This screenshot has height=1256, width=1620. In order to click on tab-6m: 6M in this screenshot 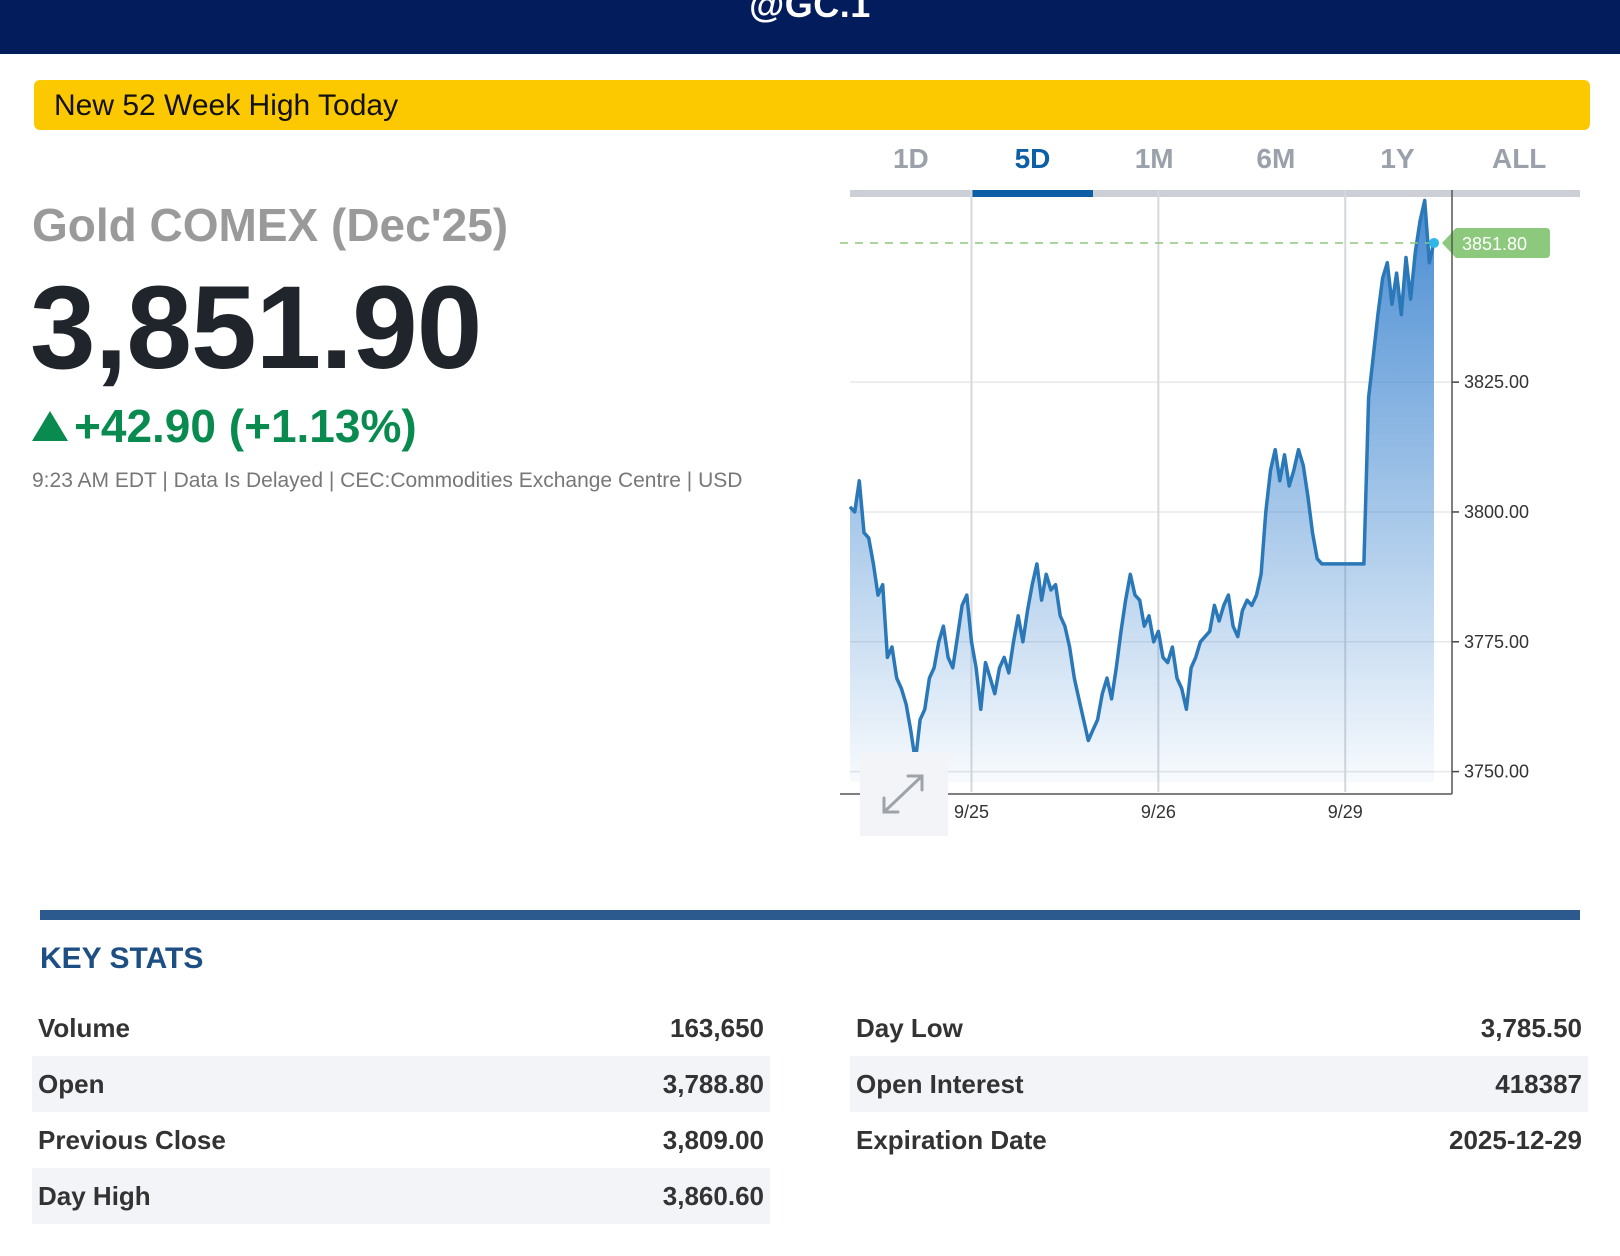, I will do `click(1276, 158)`.